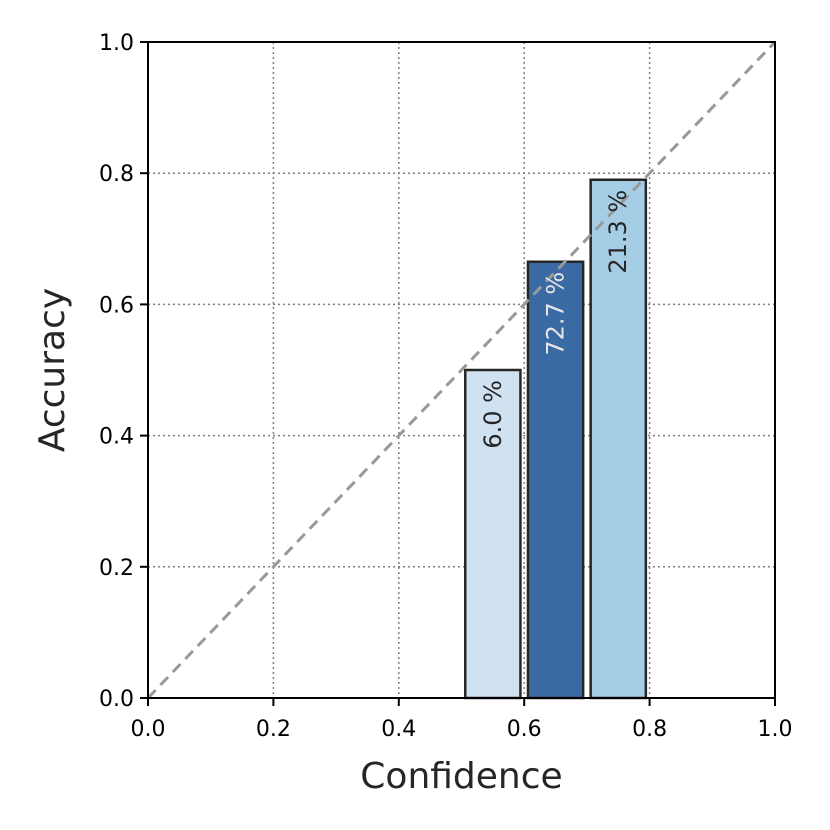  I want to click on x-tick-label: 0.6, so click(524, 729).